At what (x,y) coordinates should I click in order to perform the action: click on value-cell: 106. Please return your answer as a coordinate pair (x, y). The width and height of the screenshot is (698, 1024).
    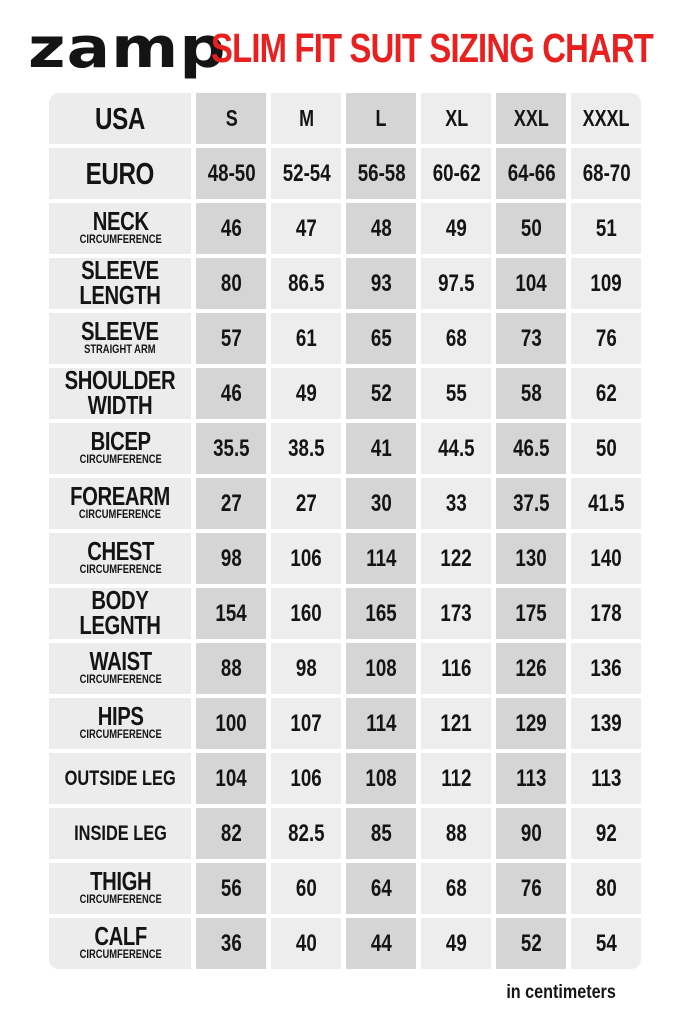
    Looking at the image, I should click on (306, 778).